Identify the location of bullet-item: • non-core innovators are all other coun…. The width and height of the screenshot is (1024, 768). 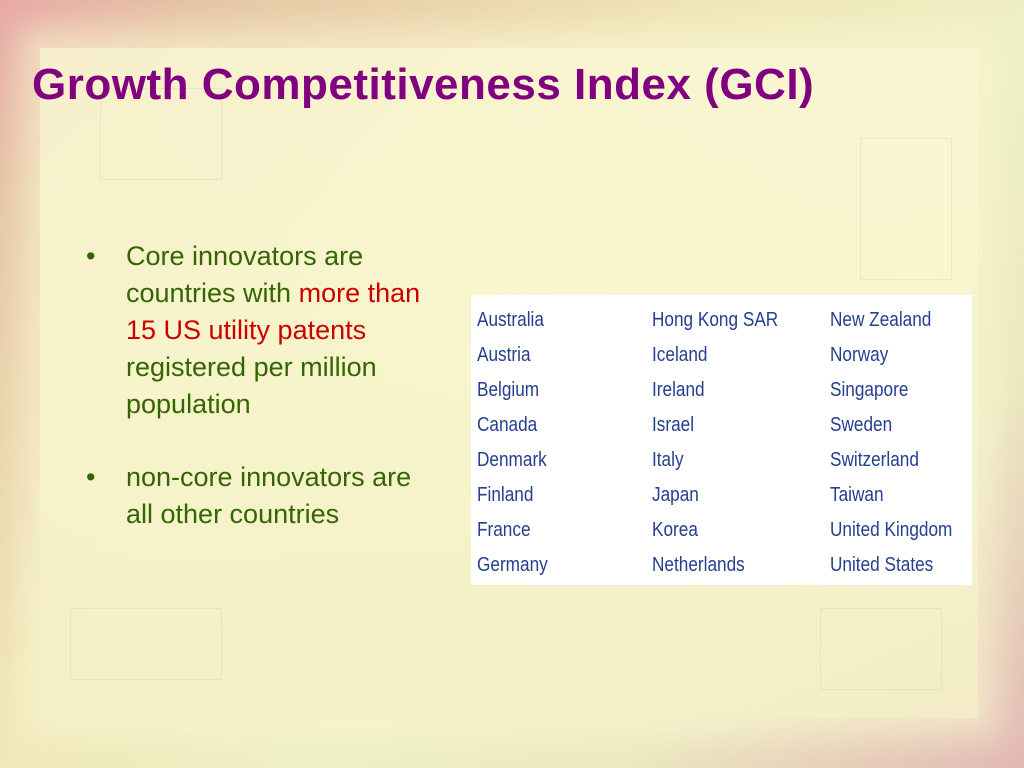
(261, 496).